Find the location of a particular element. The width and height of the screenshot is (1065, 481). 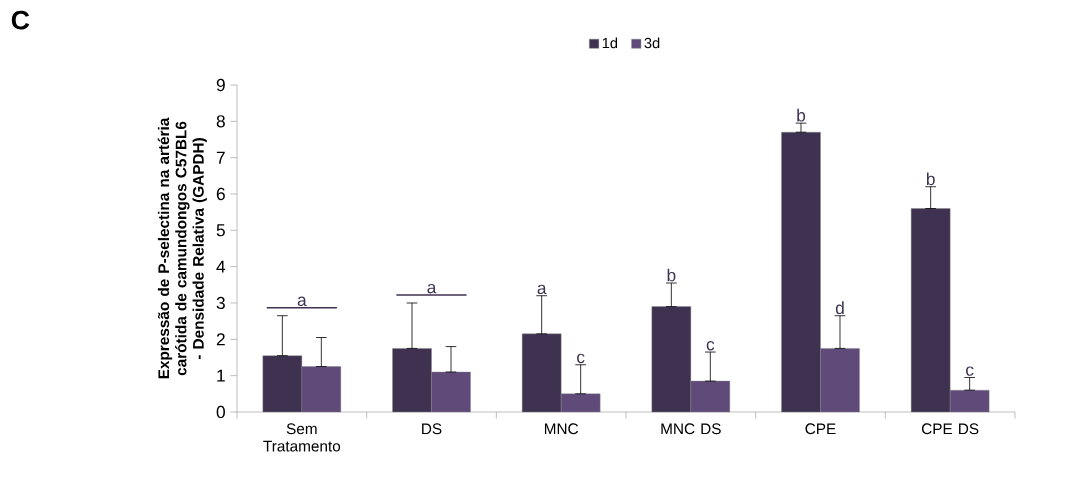

text: C is located at coordinates (20, 20).